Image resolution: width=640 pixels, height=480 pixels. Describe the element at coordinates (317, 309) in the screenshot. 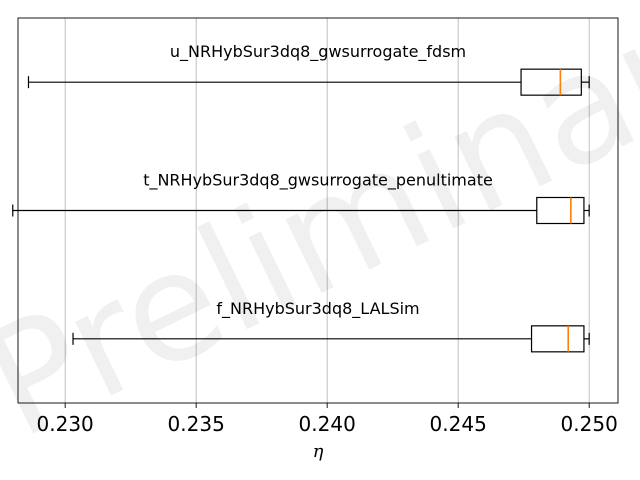

I see `series-label: f_NRHybSur3dq8_LALSim` at that location.